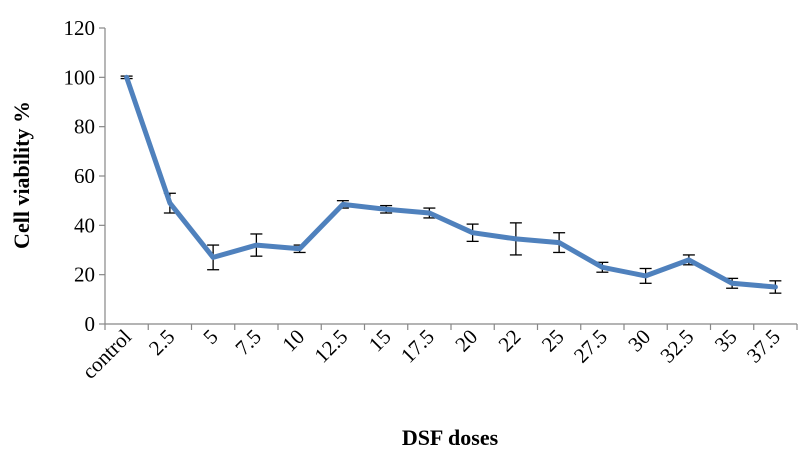 The height and width of the screenshot is (450, 800). Describe the element at coordinates (510, 341) in the screenshot. I see `x-tick-label: 22` at that location.